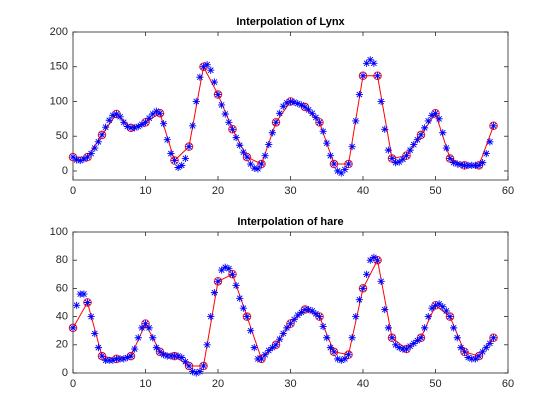 This screenshot has width=560, height=420. What do you see at coordinates (62, 345) in the screenshot?
I see `y-tick-label: 20` at bounding box center [62, 345].